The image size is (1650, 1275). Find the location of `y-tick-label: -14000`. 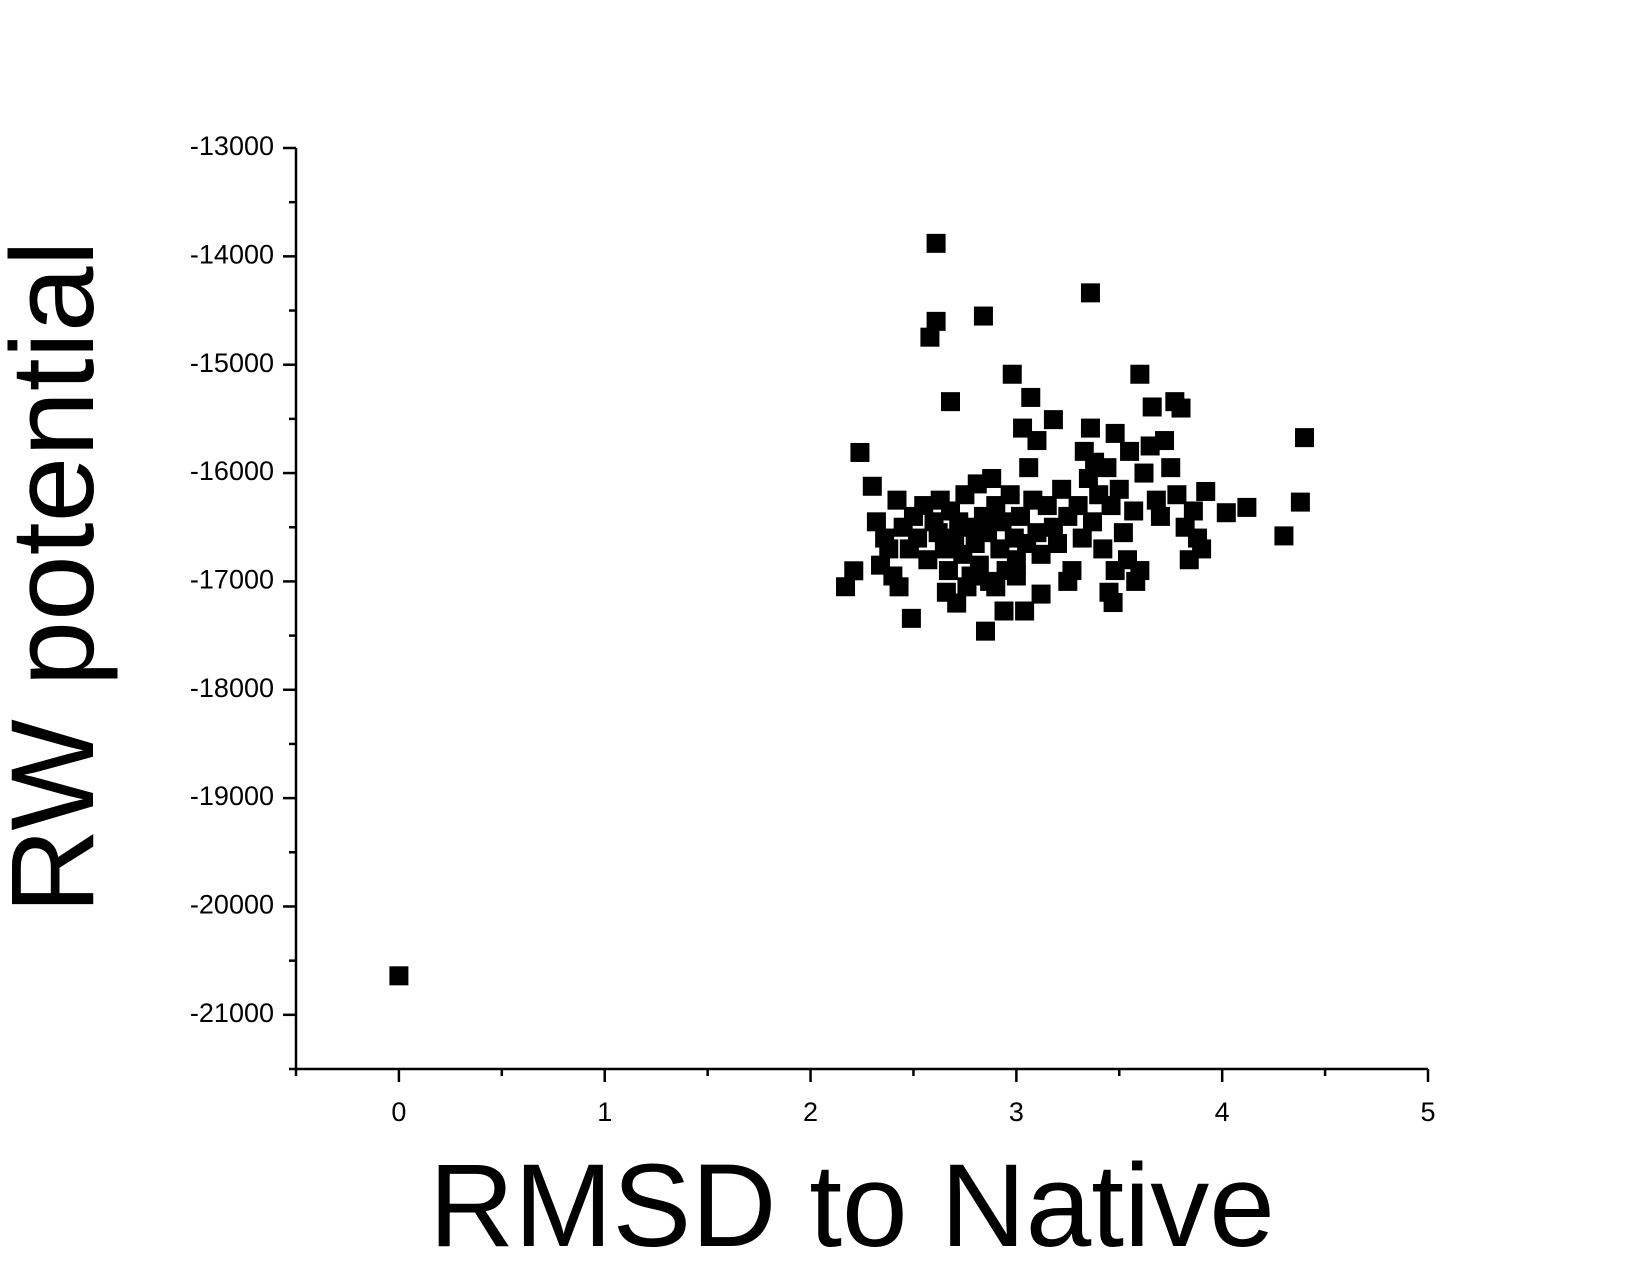

y-tick-label: -14000 is located at coordinates (232, 254).